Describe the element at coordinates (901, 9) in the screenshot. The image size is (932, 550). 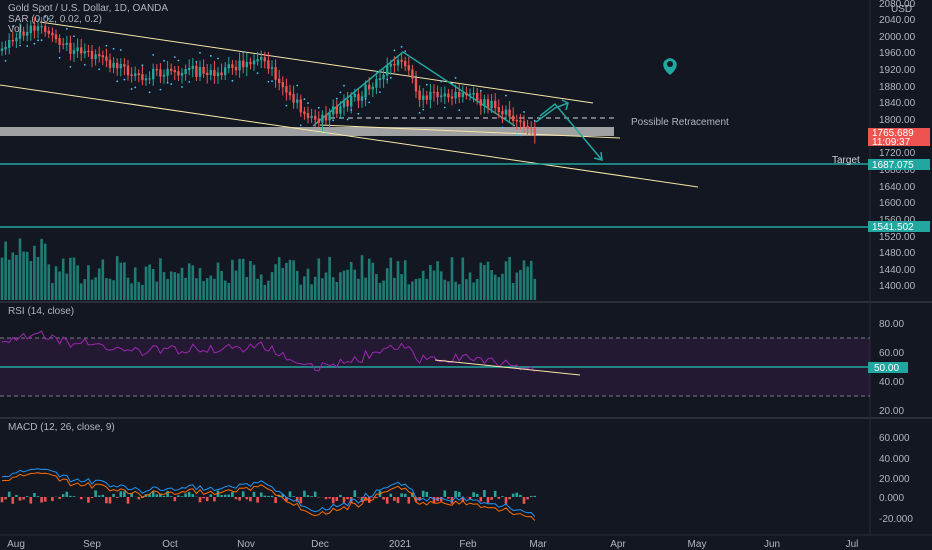
I see `currency-label: USD` at that location.